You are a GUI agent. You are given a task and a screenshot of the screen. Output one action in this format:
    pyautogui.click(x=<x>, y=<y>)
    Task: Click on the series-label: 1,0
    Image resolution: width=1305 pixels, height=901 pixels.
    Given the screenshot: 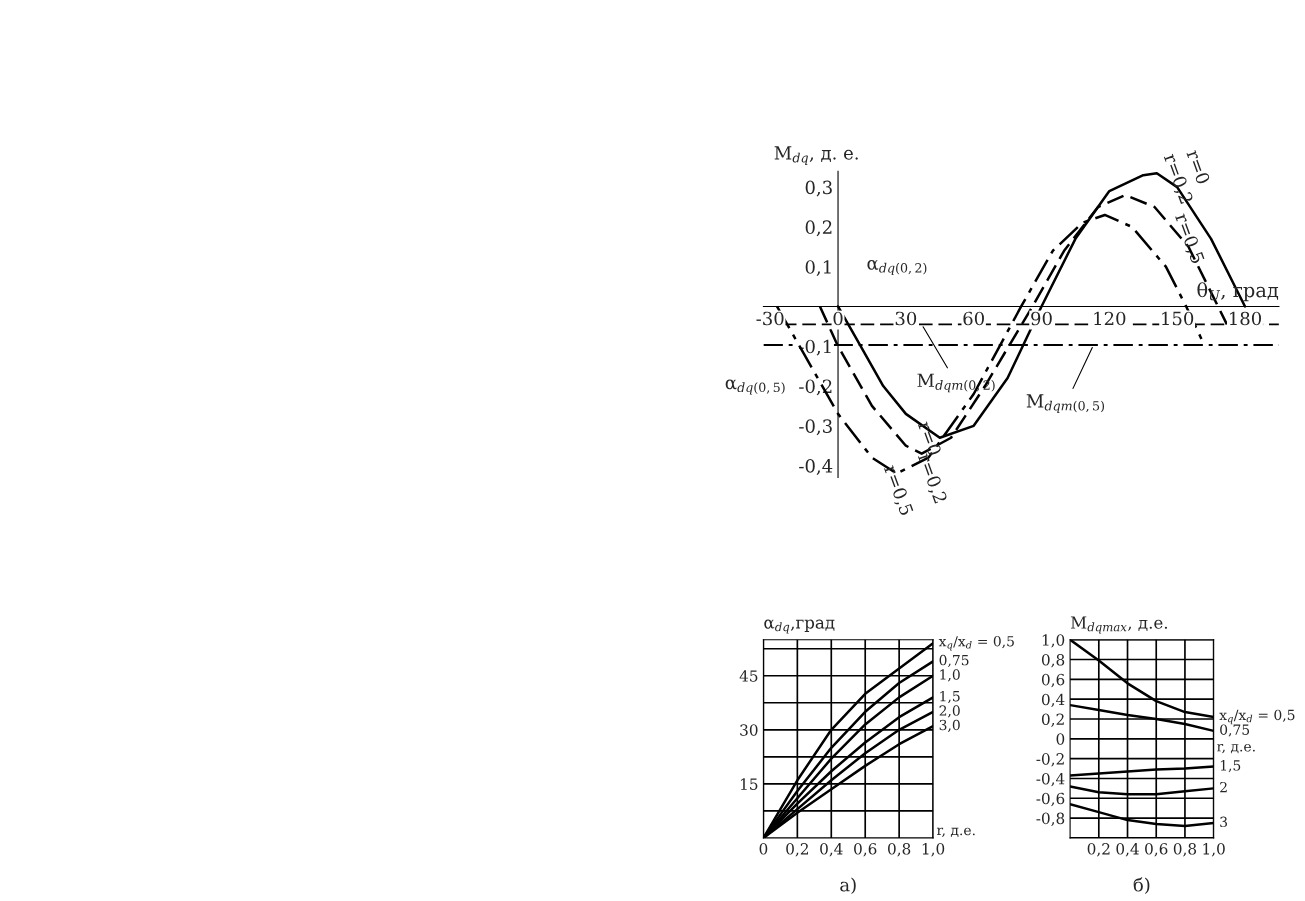 What is the action you would take?
    pyautogui.click(x=950, y=675)
    